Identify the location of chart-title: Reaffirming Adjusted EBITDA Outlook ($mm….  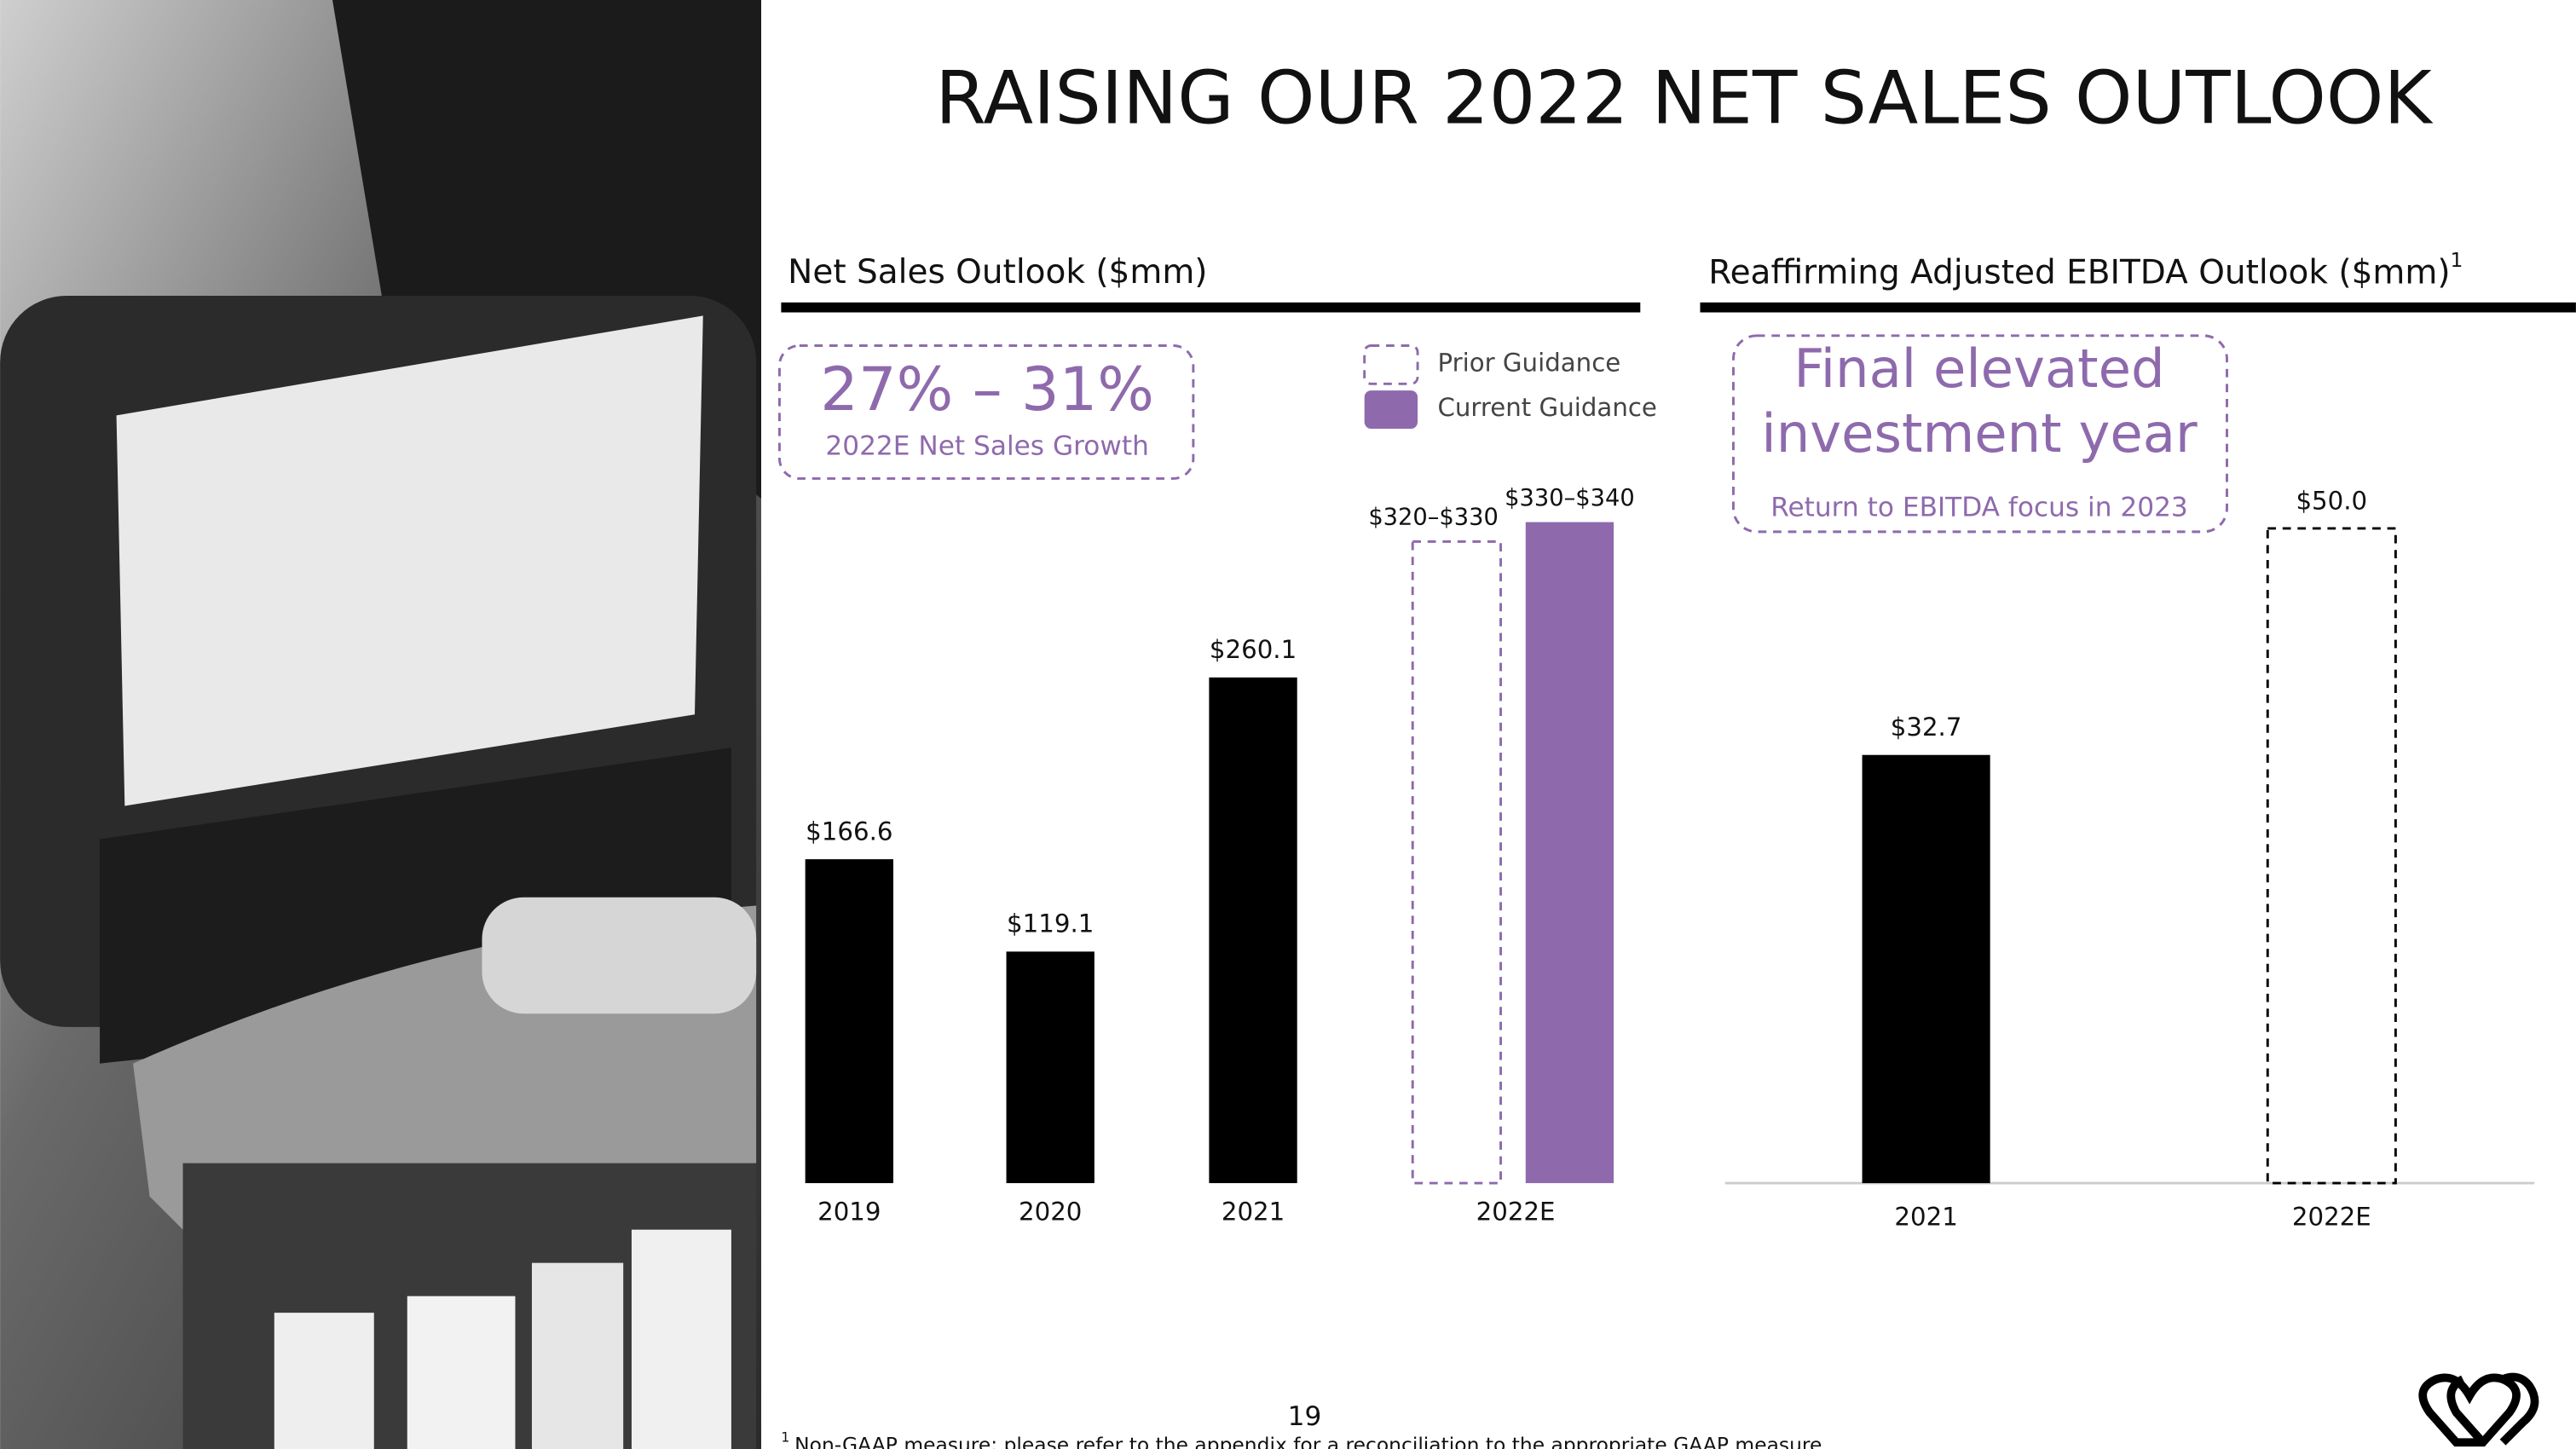
(2085, 270).